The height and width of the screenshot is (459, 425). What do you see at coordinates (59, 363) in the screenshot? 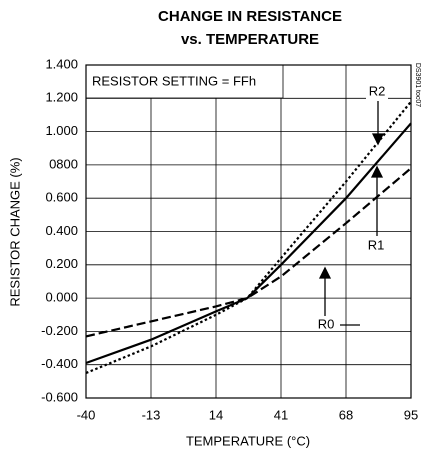
I see `y-tick-label: -0.400` at bounding box center [59, 363].